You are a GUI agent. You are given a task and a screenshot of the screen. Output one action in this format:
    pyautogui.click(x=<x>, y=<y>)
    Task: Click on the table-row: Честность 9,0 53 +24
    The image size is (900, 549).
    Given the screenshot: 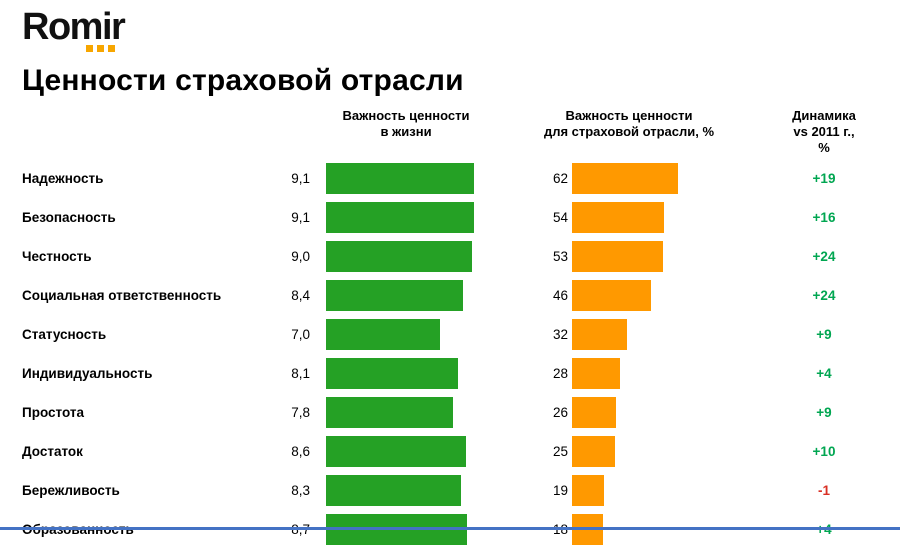 What is the action you would take?
    pyautogui.click(x=455, y=256)
    